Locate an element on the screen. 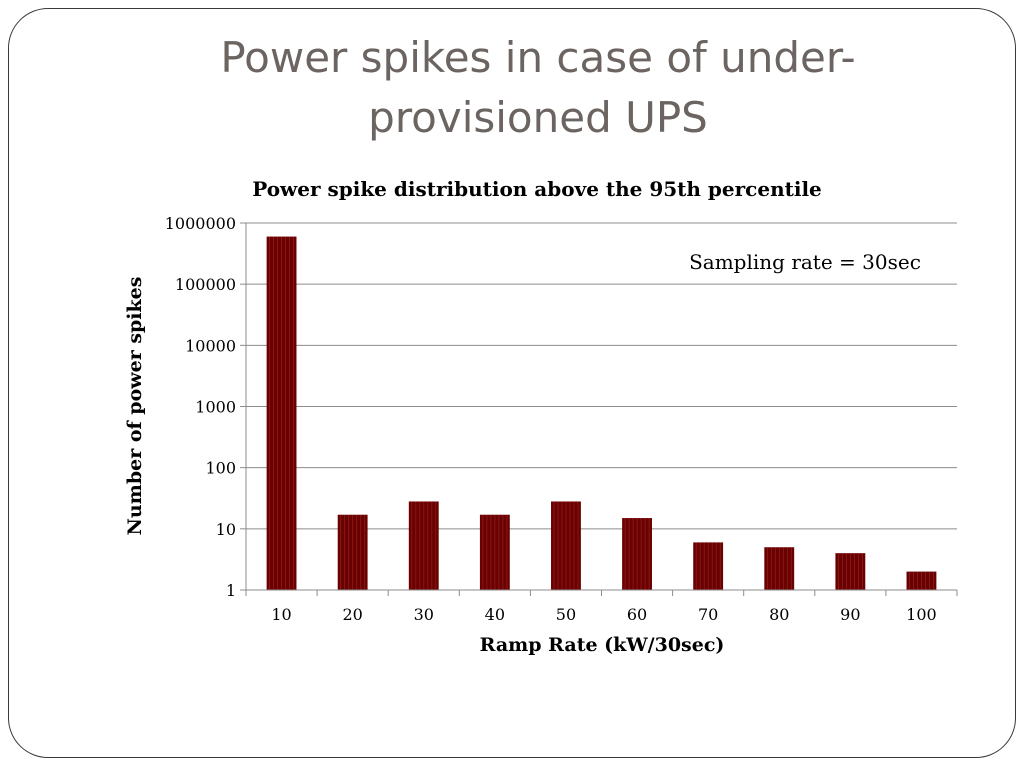 The image size is (1024, 768). y-tick-labels: 1 10 100 1000 10000 100000 1000000 is located at coordinates (200, 407).